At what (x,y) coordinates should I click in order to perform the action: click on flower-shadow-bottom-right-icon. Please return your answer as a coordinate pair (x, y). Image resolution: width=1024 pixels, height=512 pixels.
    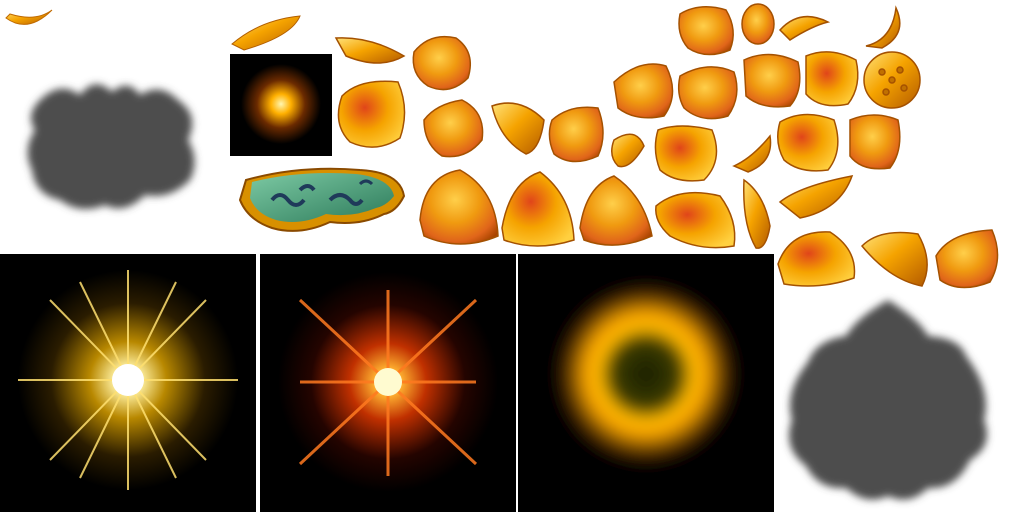
    Looking at the image, I should click on (888, 400).